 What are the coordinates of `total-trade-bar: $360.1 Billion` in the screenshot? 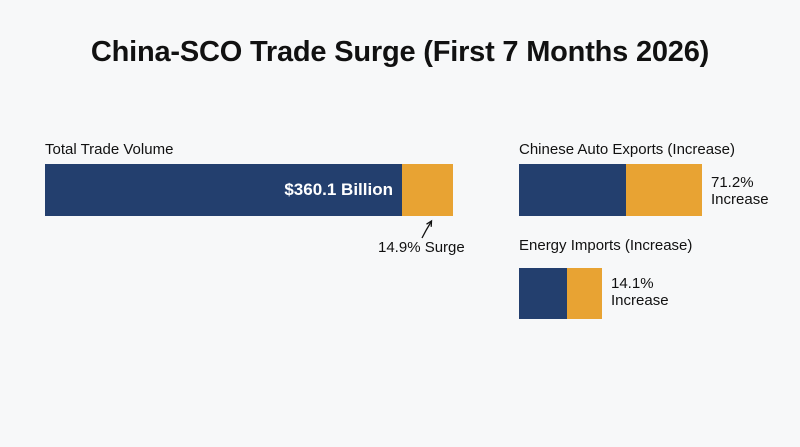 It's located at (249, 190).